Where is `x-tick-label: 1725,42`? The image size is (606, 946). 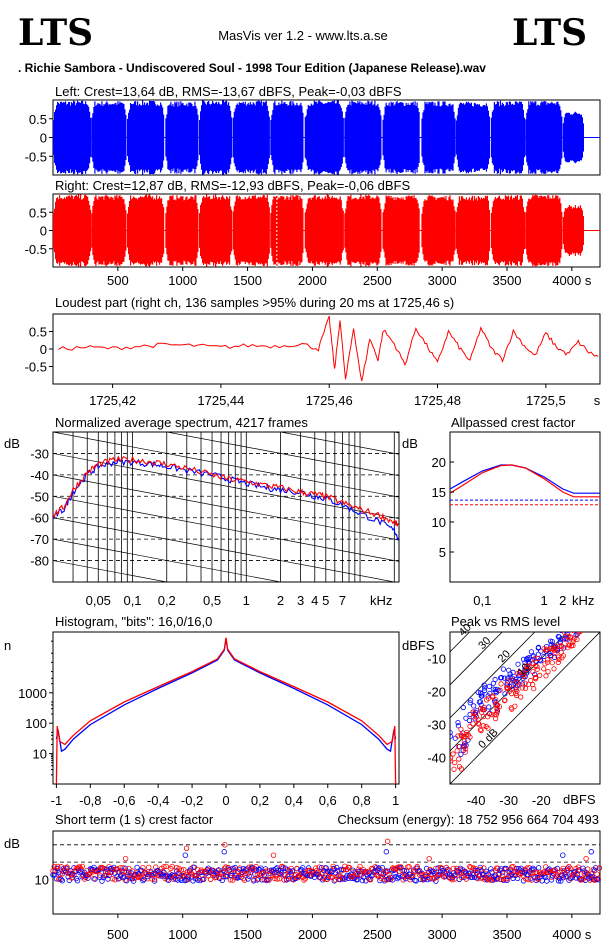
x-tick-label: 1725,42 is located at coordinates (112, 400).